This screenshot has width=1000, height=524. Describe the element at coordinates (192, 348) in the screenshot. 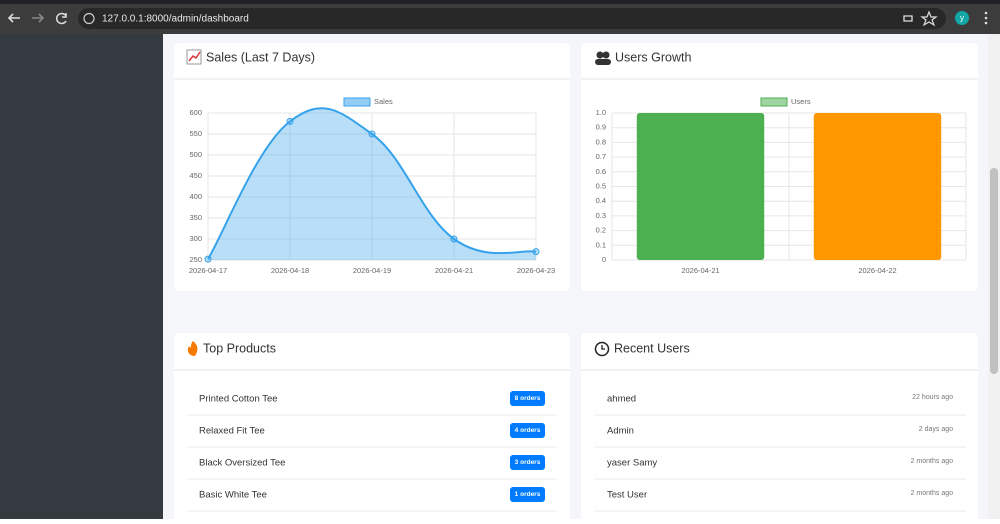

I see `fire-icon` at that location.